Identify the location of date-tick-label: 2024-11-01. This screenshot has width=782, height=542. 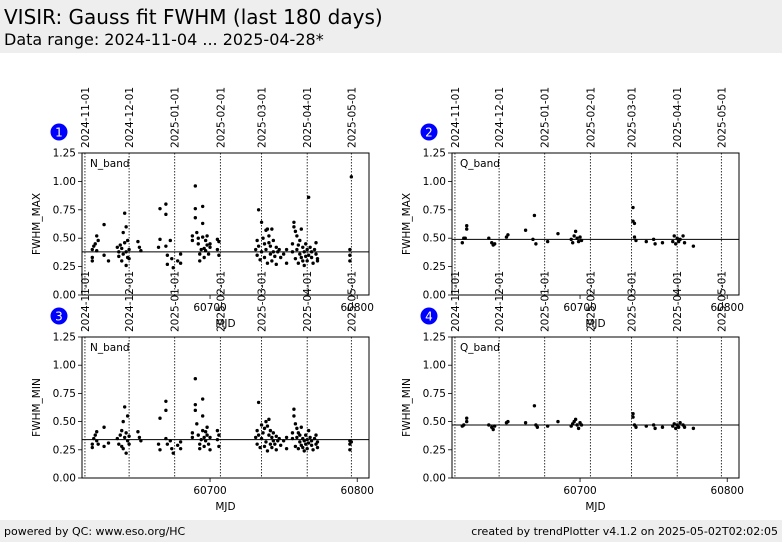
(86, 301).